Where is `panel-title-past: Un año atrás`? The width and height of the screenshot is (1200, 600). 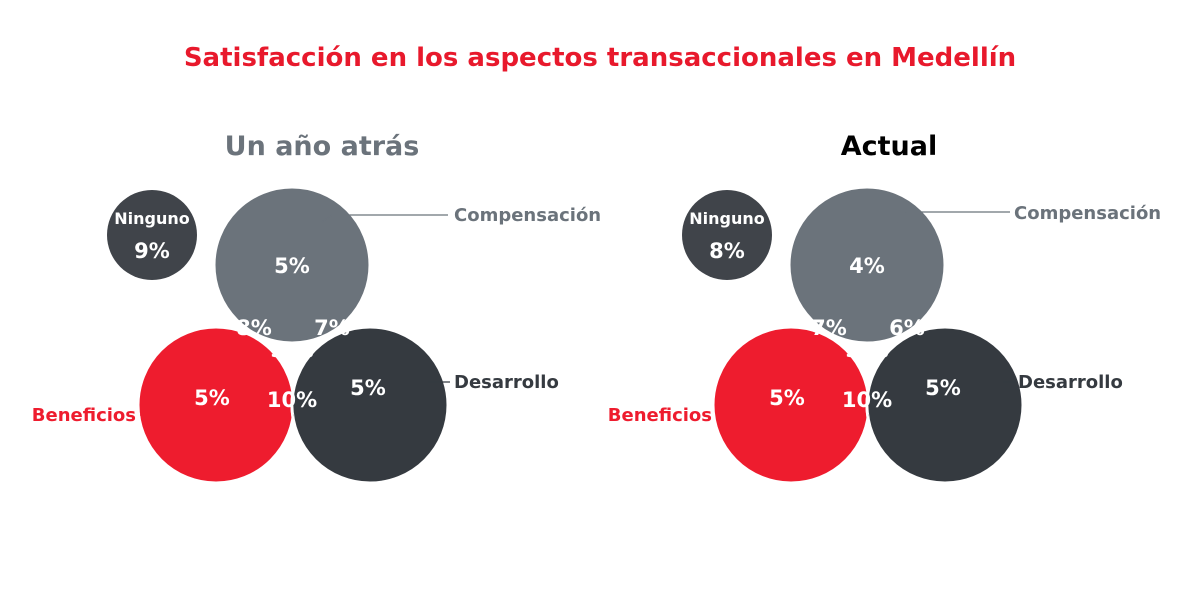 panel-title-past: Un año atrás is located at coordinates (322, 146).